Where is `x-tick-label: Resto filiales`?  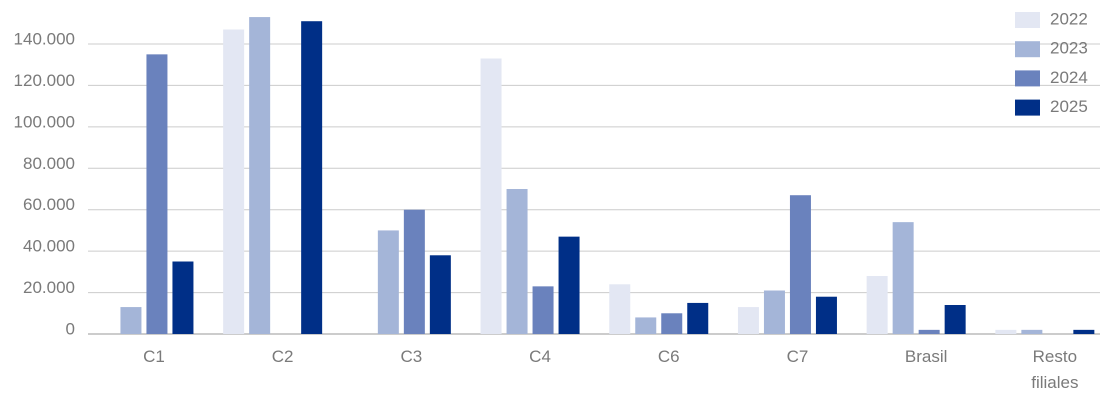 x-tick-label: Resto filiales is located at coordinates (1054, 369).